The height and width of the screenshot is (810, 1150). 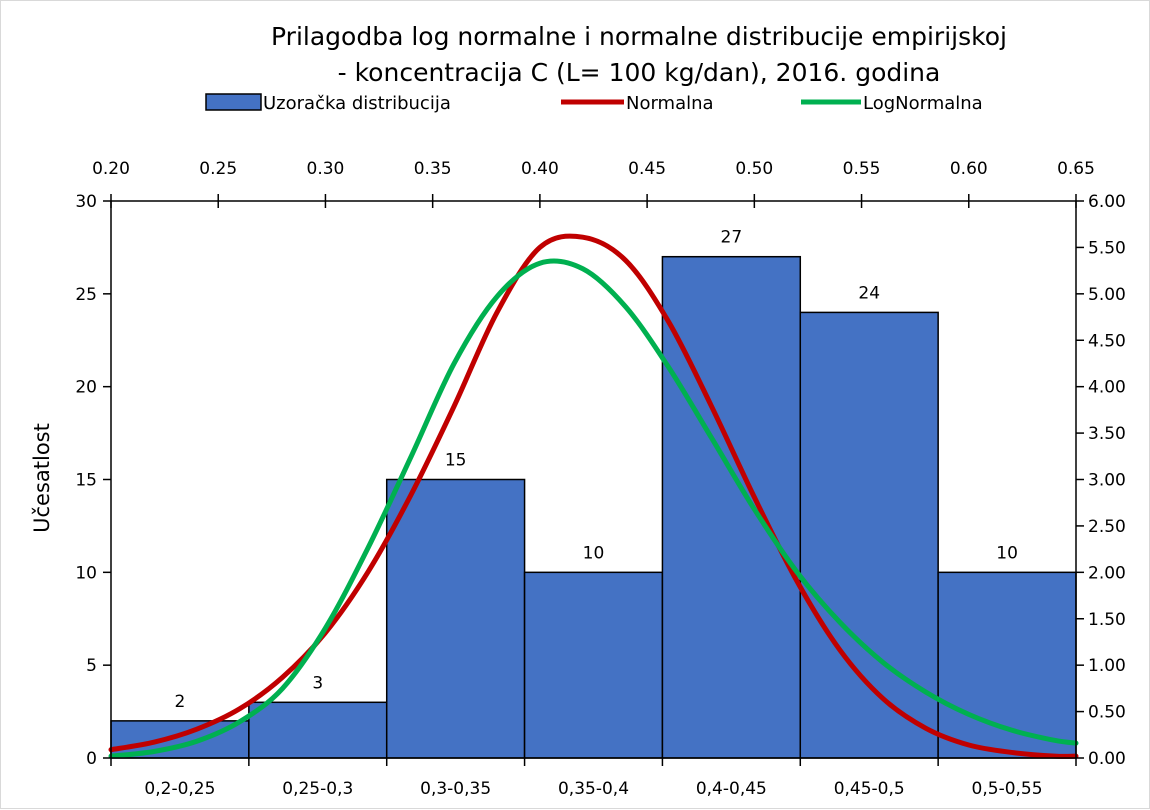 I want to click on legend-label-normal: Normalna, so click(x=670, y=103).